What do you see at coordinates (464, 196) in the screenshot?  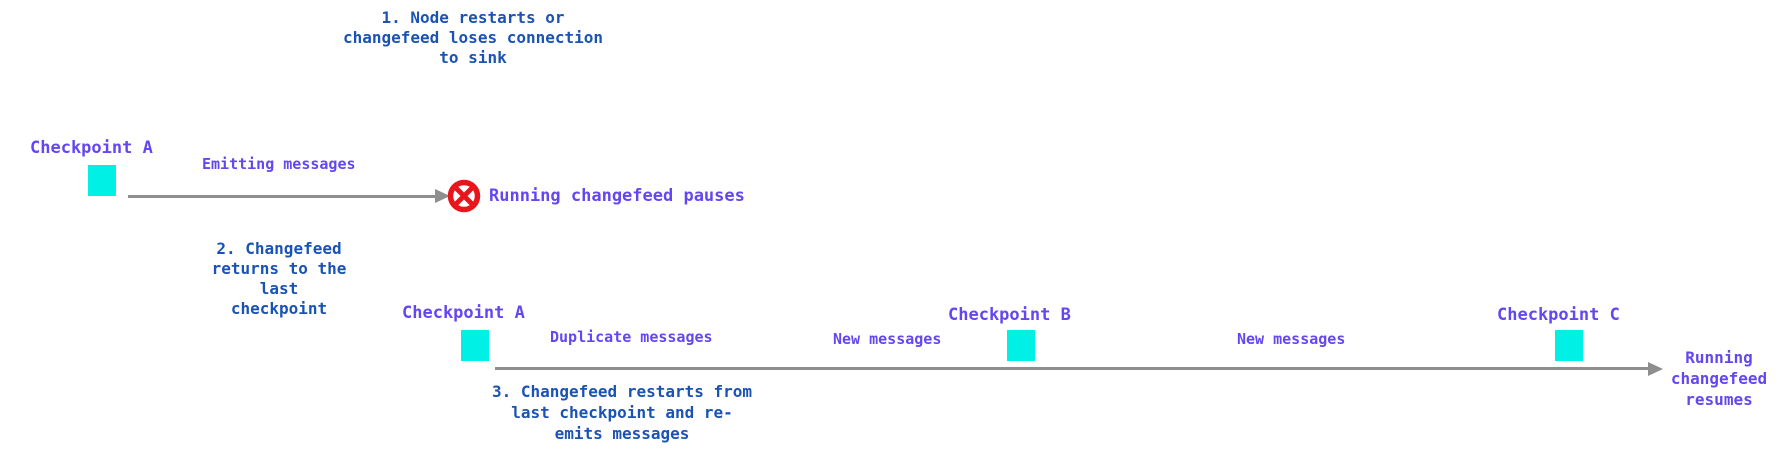 I see `cancel-circle-icon` at bounding box center [464, 196].